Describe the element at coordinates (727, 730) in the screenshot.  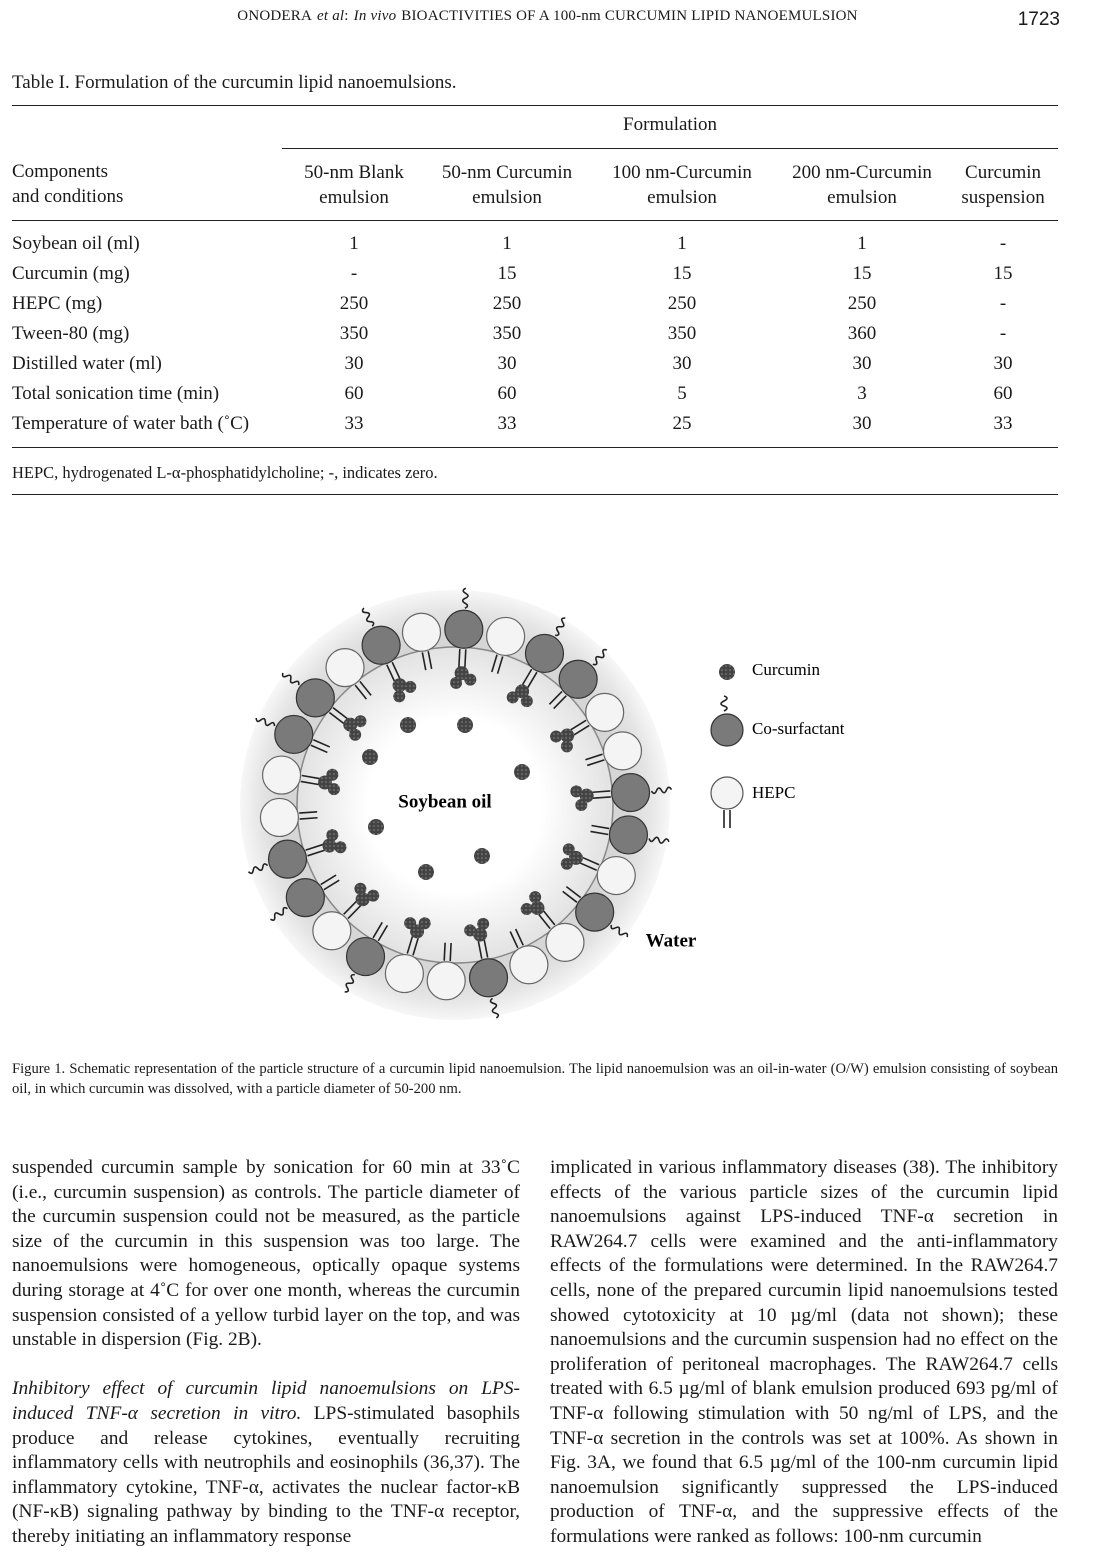
I see `legend-cosurfactant-icon` at that location.